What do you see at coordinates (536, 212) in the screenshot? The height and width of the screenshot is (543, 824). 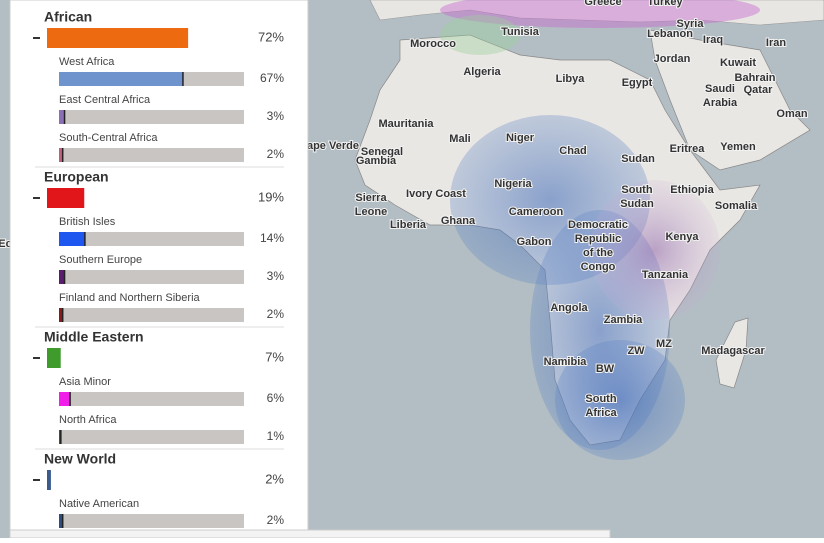 I see `map-label: Cameroon` at bounding box center [536, 212].